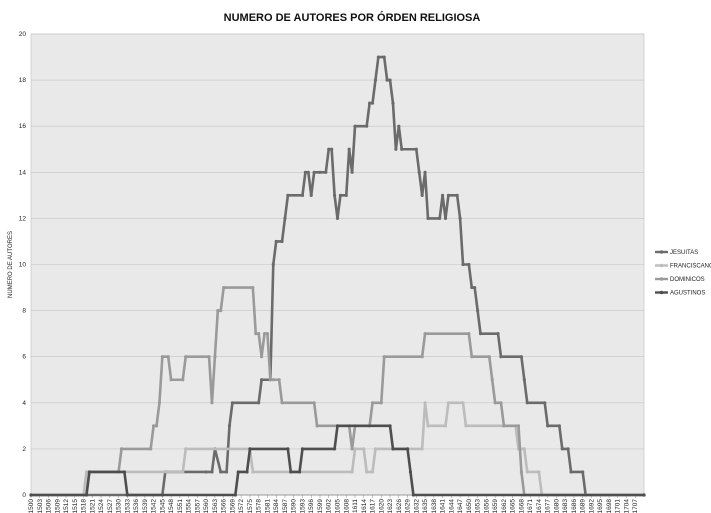  What do you see at coordinates (276, 506) in the screenshot?
I see `x-tick-label: 1584` at bounding box center [276, 506].